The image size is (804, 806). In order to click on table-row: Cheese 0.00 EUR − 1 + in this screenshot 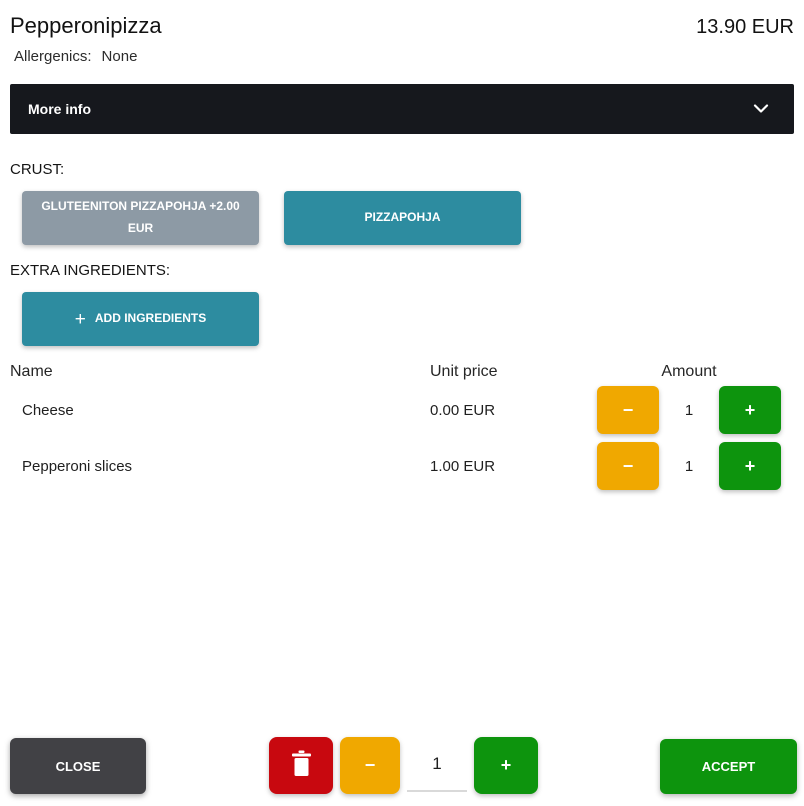, I will do `click(402, 410)`.